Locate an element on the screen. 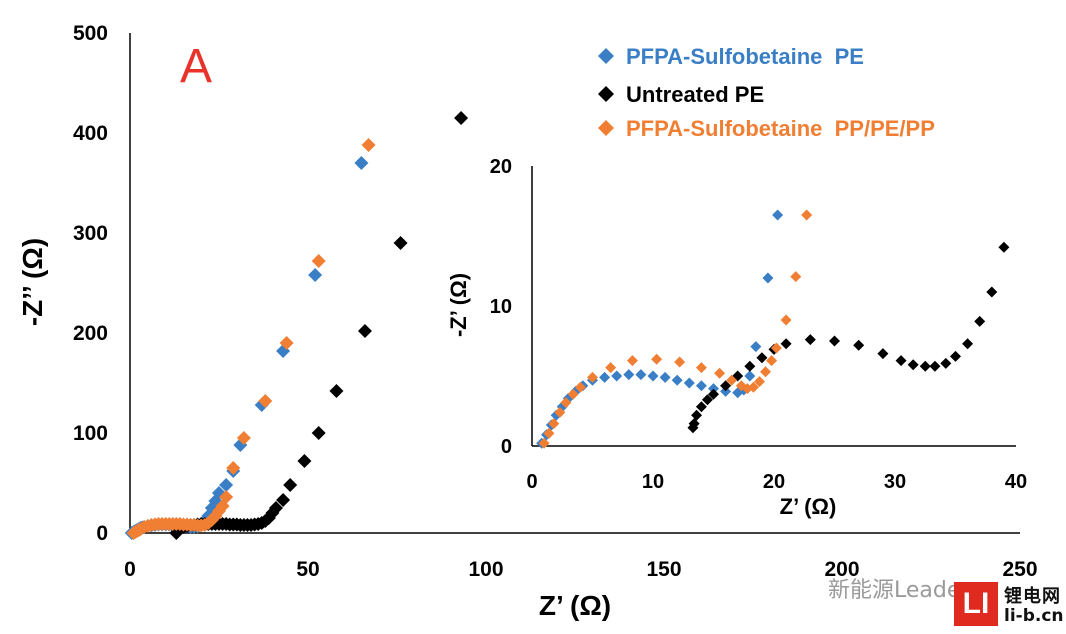  panel-label: A is located at coordinates (196, 66).